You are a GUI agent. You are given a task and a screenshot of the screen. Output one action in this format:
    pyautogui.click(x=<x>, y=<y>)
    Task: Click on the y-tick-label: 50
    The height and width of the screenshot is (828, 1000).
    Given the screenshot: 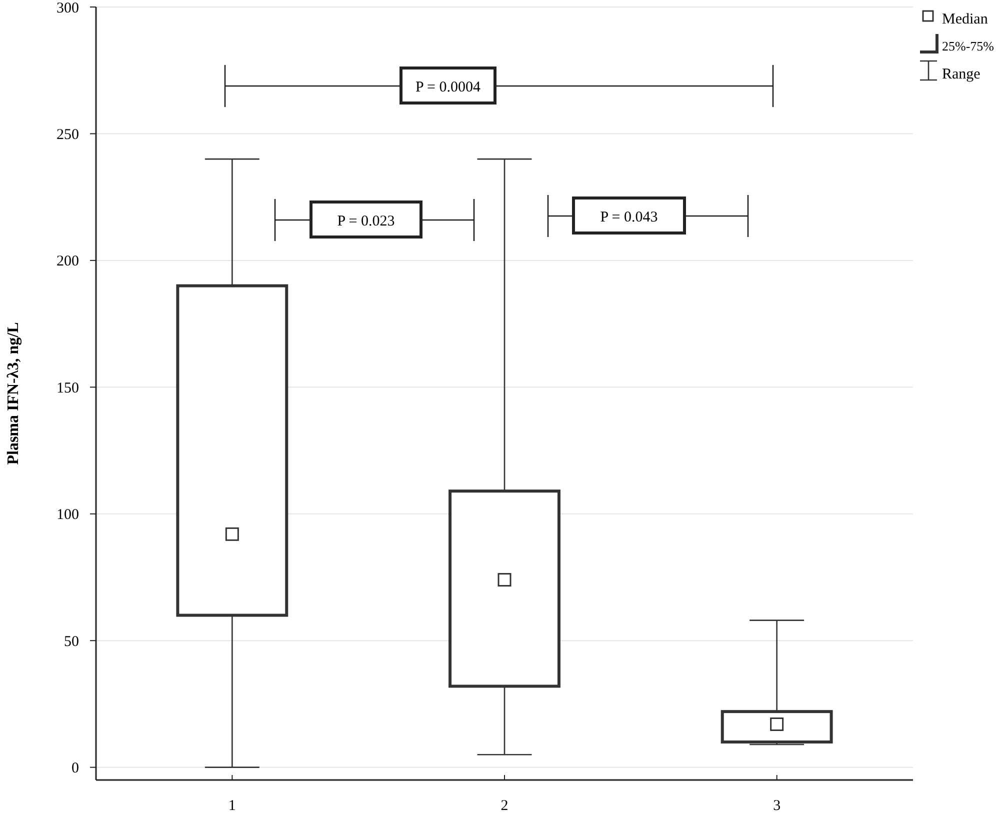 What is the action you would take?
    pyautogui.click(x=71, y=642)
    